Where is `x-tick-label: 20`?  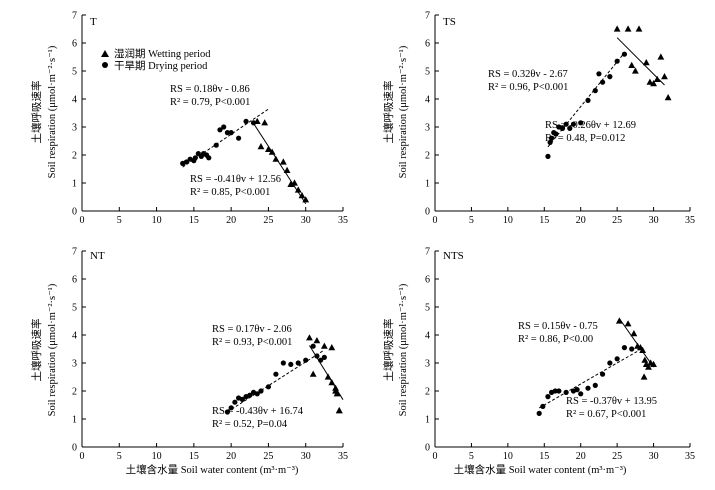
x-tick-label: 20 is located at coordinates (581, 456).